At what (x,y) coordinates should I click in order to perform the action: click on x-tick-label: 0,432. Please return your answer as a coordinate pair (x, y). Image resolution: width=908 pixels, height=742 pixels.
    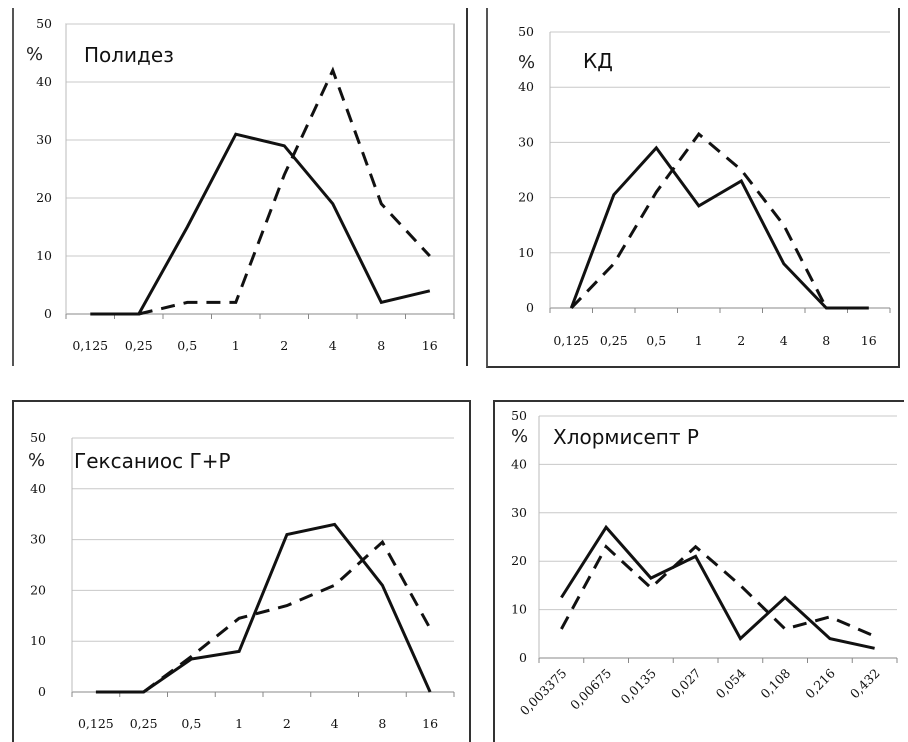
    Looking at the image, I should click on (865, 684).